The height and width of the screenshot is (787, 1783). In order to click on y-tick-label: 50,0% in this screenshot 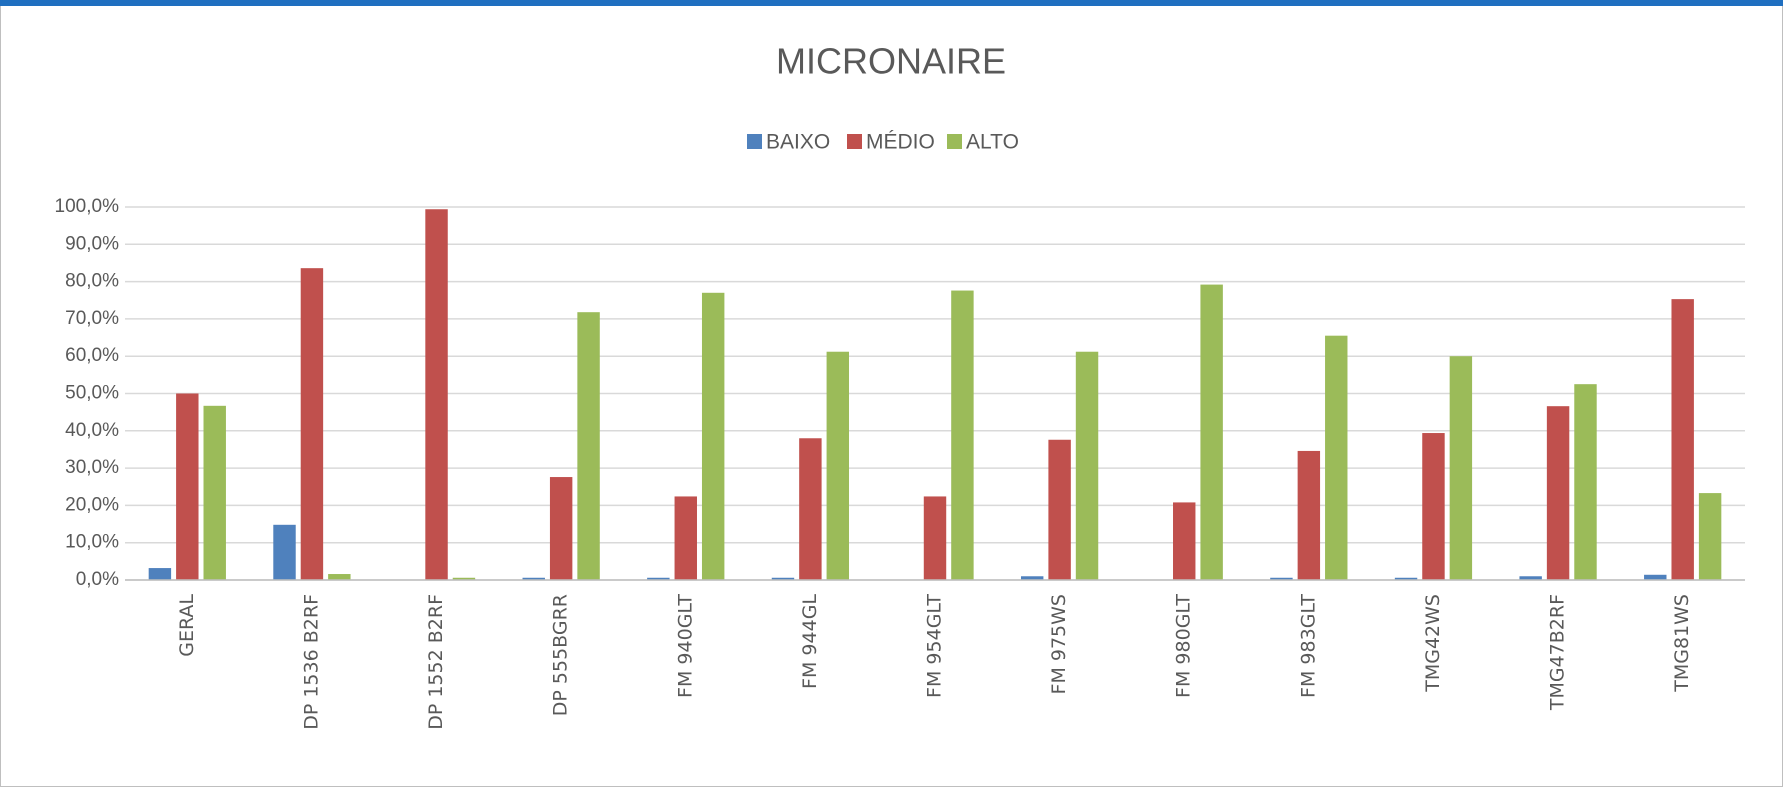, I will do `click(92, 393)`.